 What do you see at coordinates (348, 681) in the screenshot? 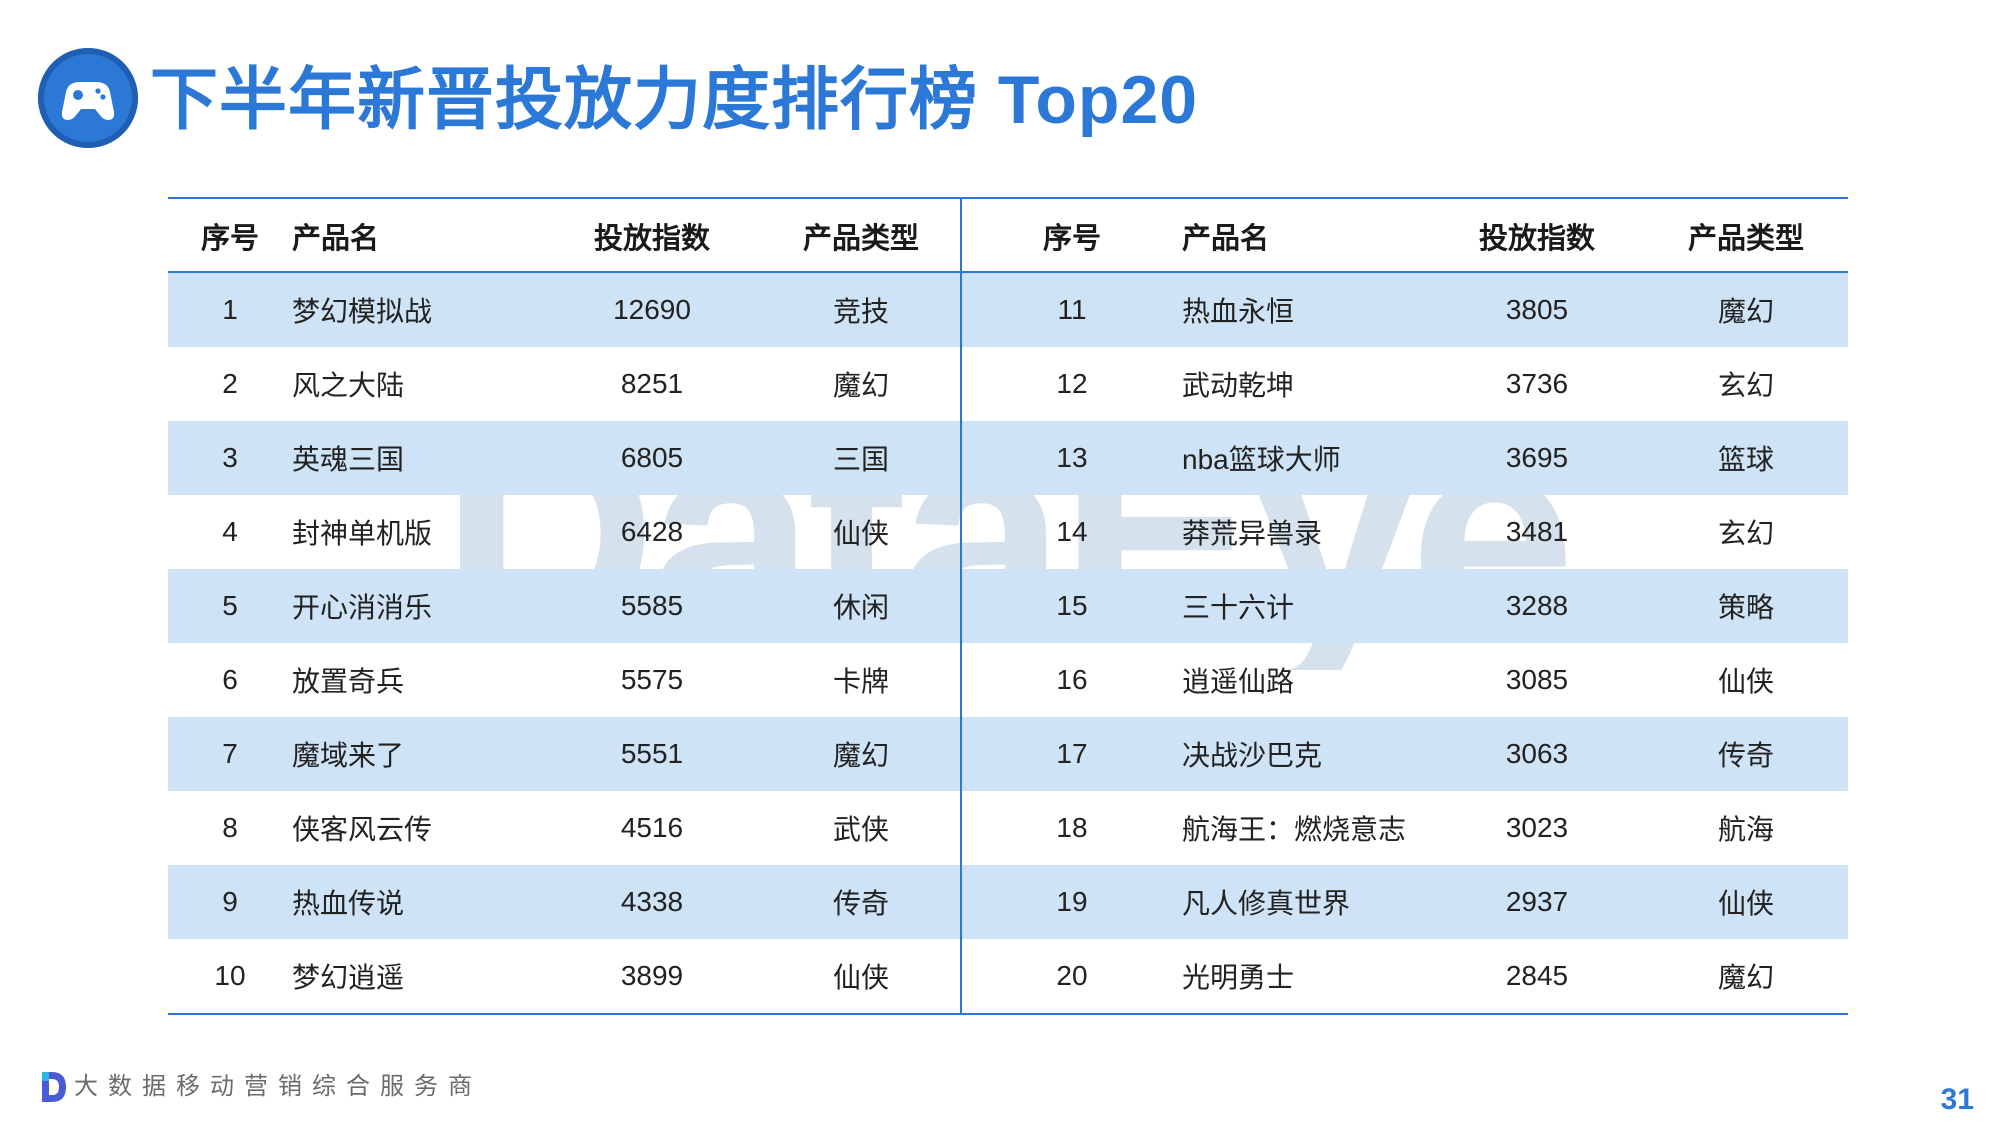
I see `product-name-cell: 放置奇兵` at bounding box center [348, 681].